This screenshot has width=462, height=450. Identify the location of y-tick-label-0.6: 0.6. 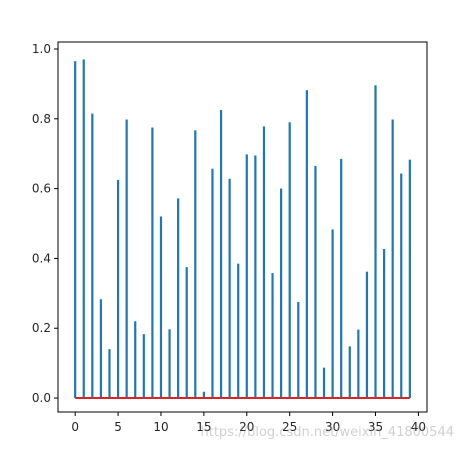
(41, 189).